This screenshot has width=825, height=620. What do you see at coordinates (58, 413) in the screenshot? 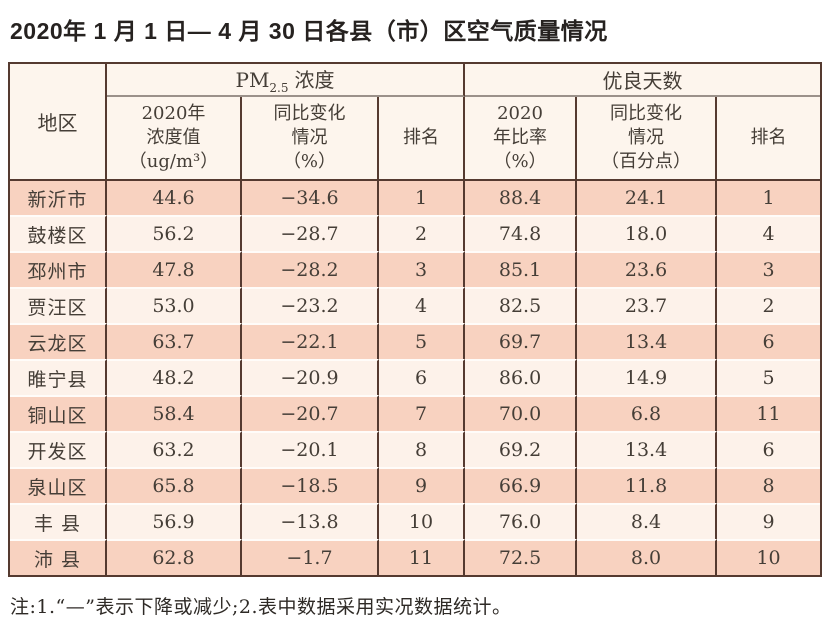
I see `region-cell: 铜山区` at bounding box center [58, 413].